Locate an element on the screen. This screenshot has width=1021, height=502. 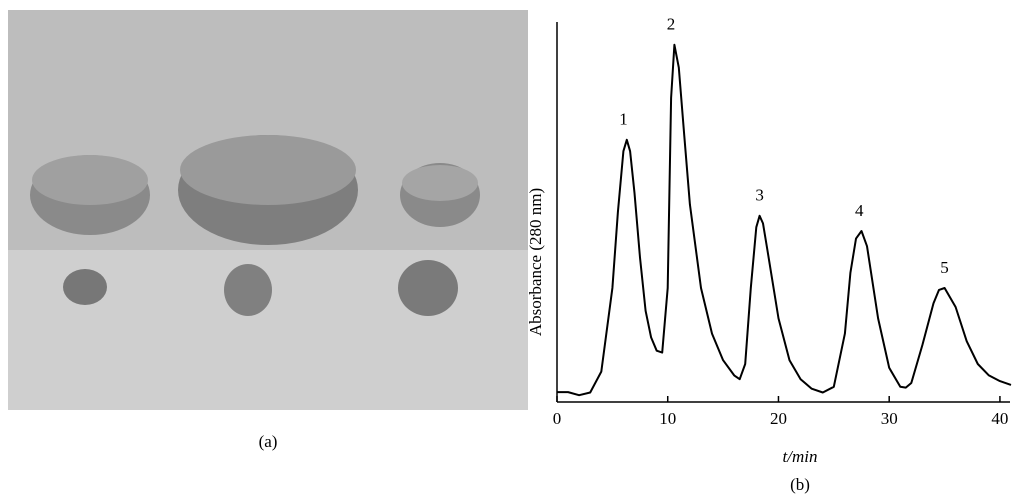
x-tick-label: 20 is located at coordinates (778, 418).